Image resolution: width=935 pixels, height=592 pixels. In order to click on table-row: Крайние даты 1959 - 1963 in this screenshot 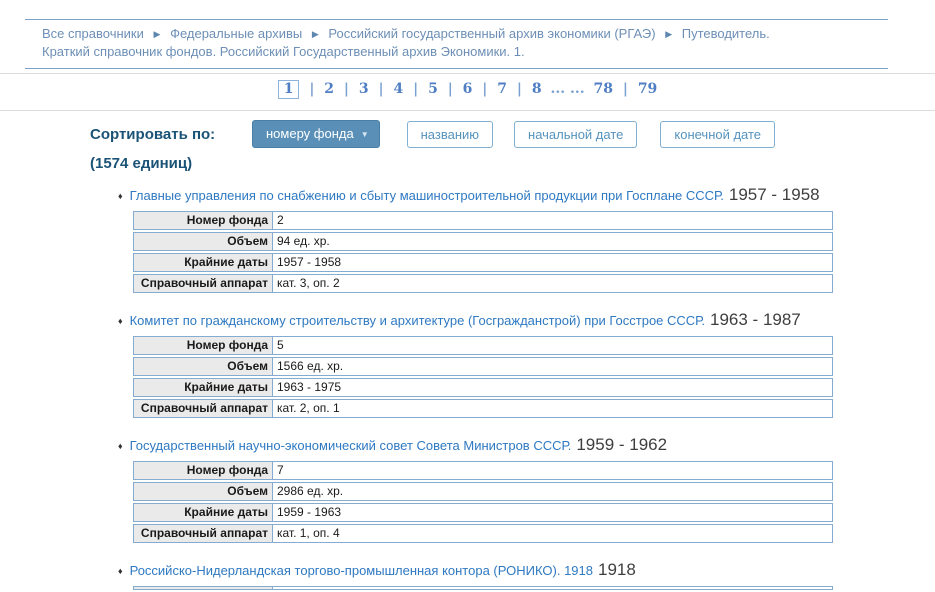, I will do `click(483, 512)`.